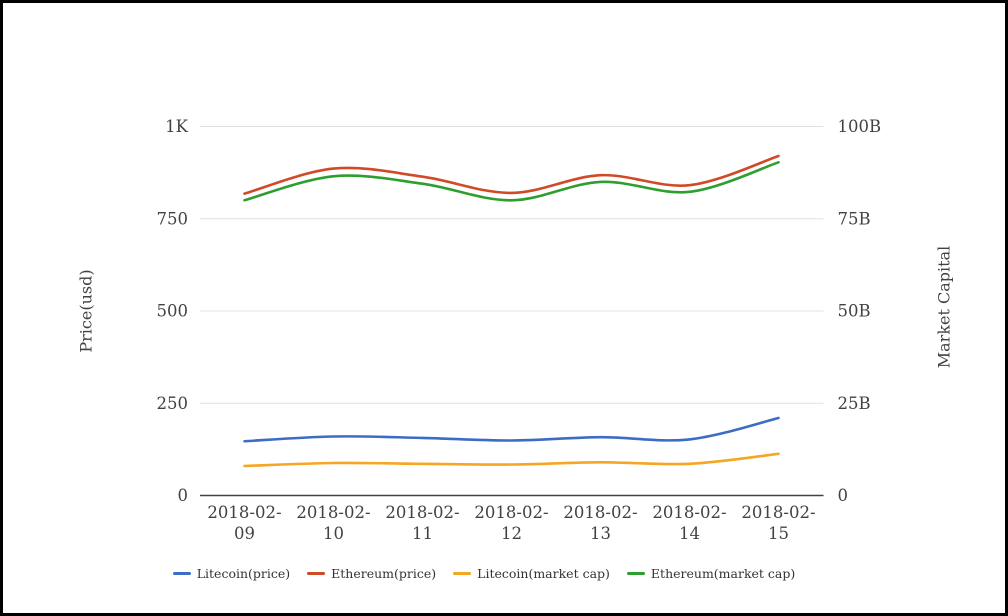  What do you see at coordinates (173, 218) in the screenshot?
I see `left-axis-tick-label: 750` at bounding box center [173, 218].